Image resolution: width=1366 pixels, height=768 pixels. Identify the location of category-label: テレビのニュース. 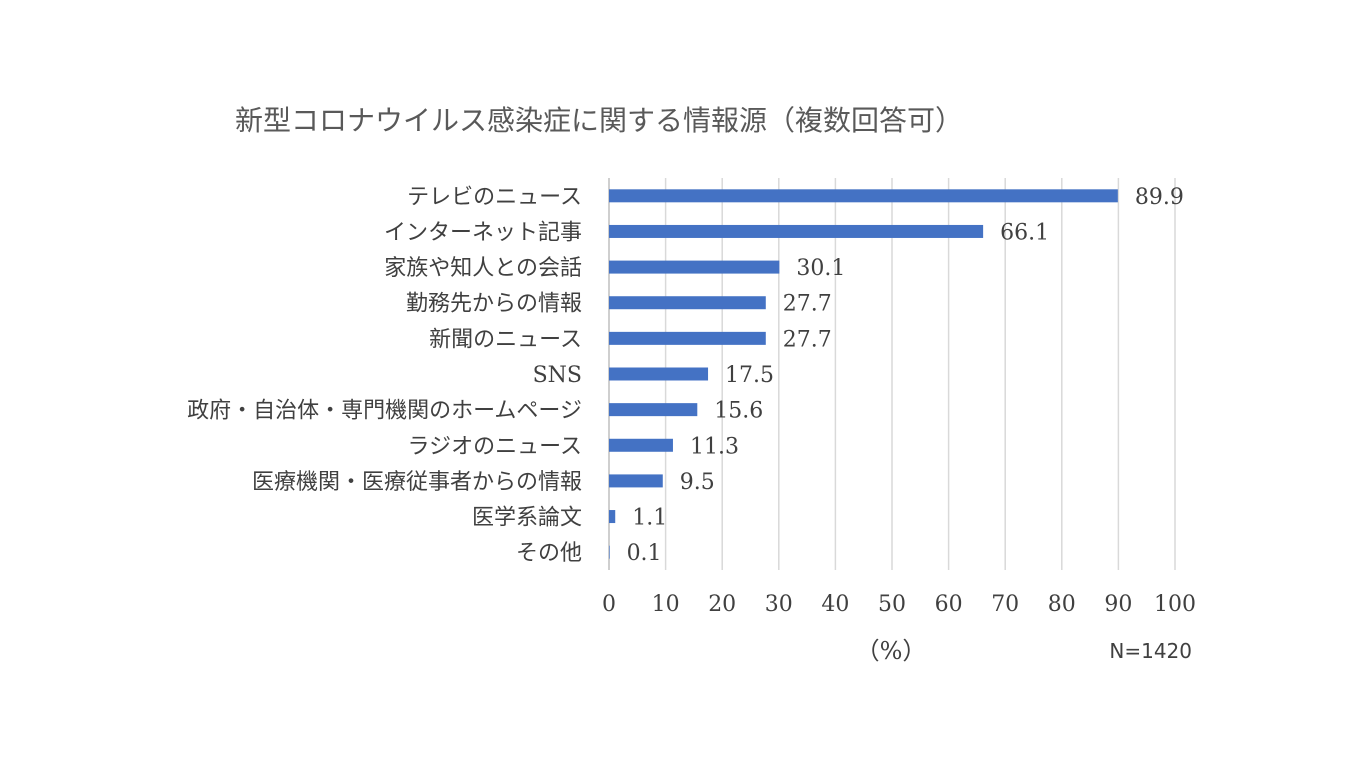
(494, 197).